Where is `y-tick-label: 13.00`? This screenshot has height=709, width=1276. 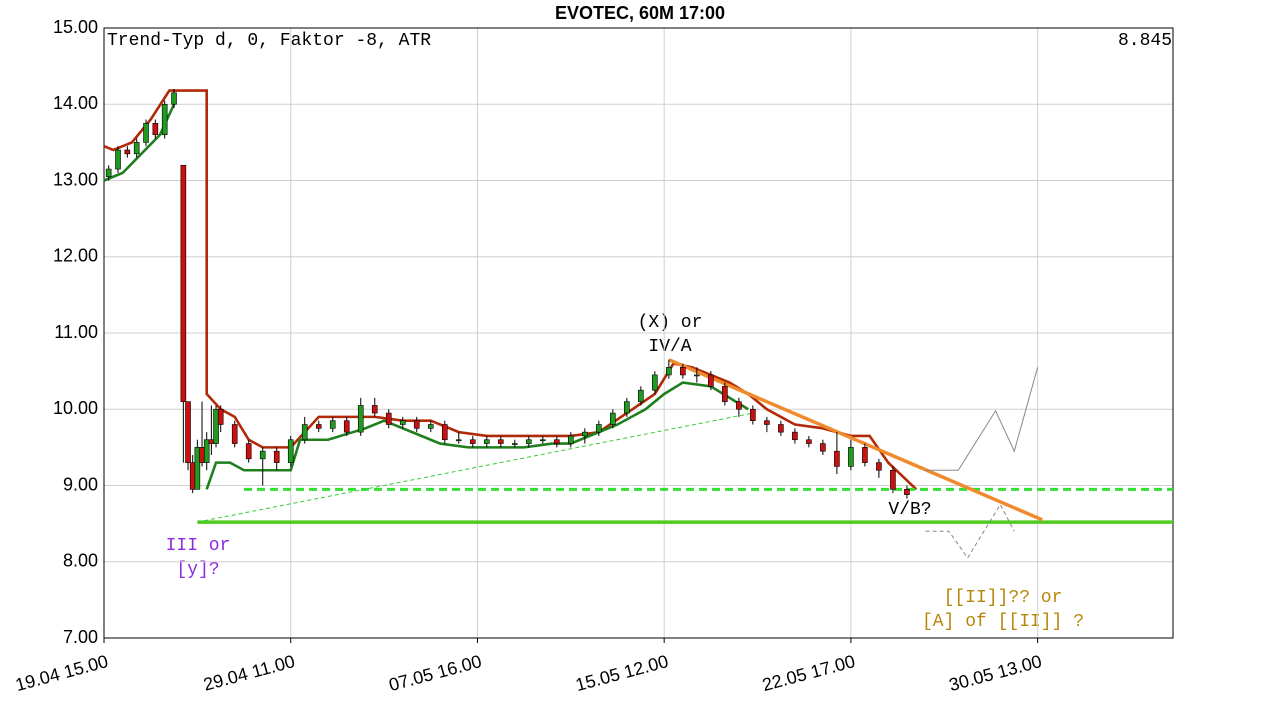 y-tick-label: 13.00 is located at coordinates (75, 179).